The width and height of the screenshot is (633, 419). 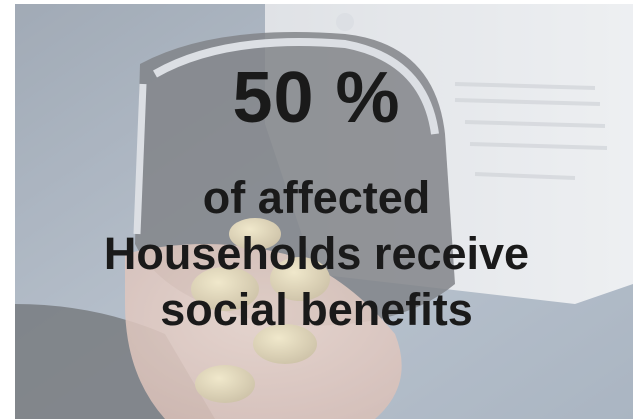 I want to click on subtext-line-2: Households receive, so click(x=316, y=253).